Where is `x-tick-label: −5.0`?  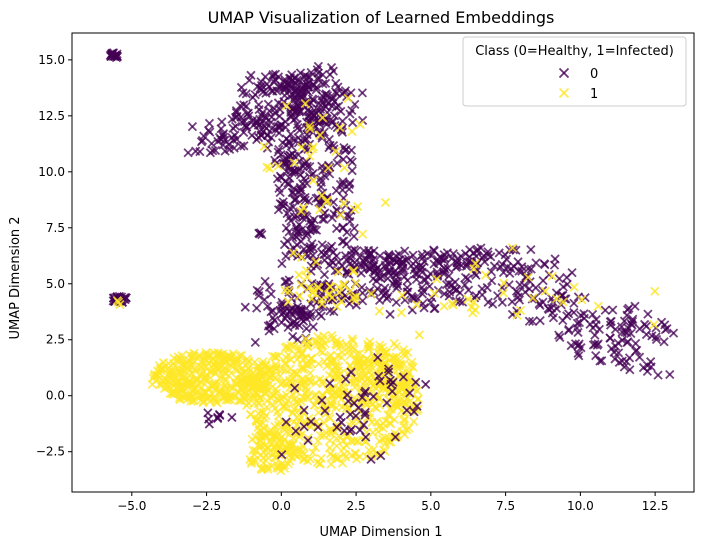
x-tick-label: −5.0 is located at coordinates (131, 506).